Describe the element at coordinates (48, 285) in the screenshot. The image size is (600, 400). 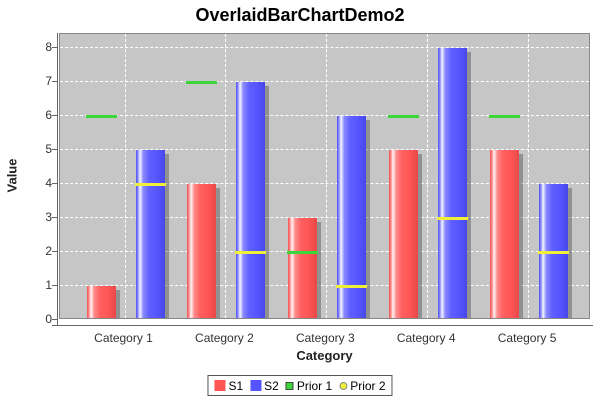
I see `y-tick-label: 1` at that location.